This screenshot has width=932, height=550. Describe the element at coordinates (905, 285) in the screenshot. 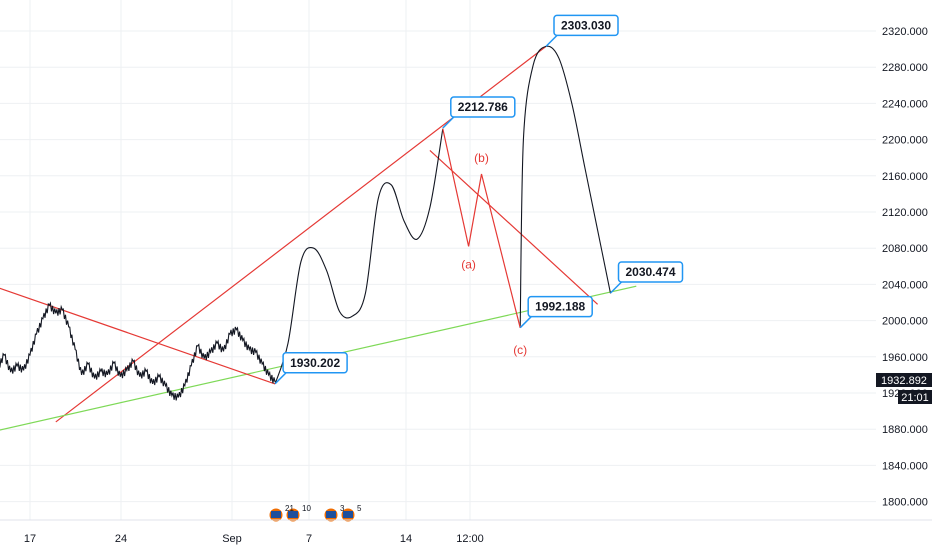

I see `y-tick-label: 2040.000` at that location.